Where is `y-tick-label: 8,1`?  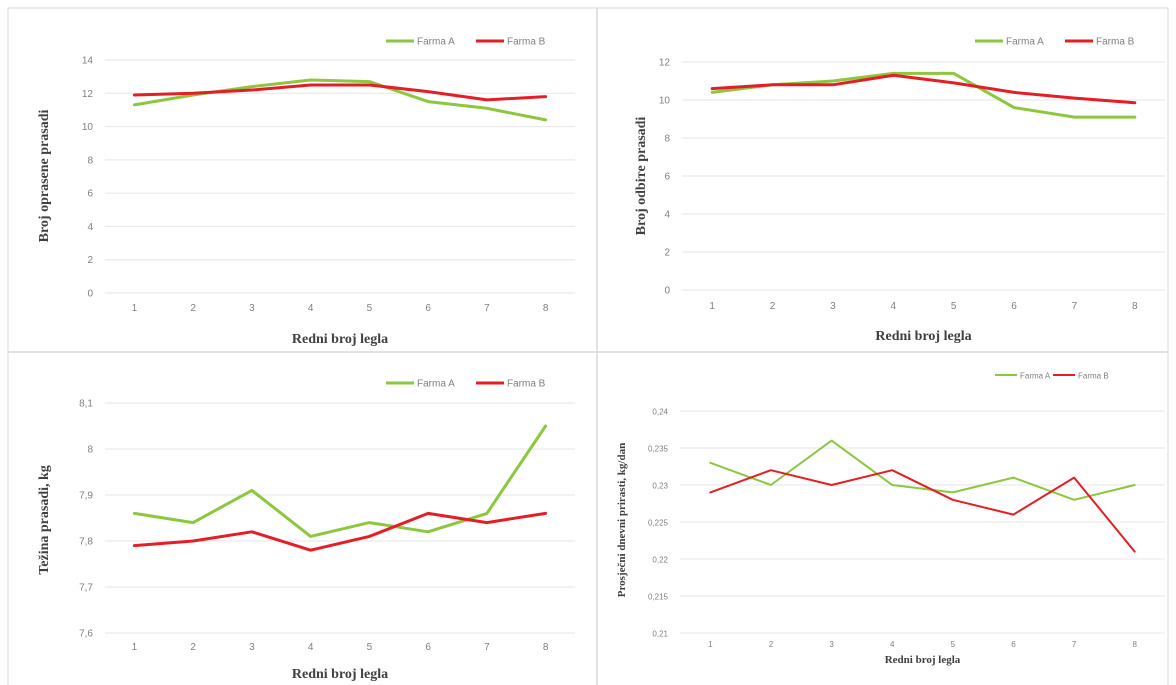 y-tick-label: 8,1 is located at coordinates (86, 404).